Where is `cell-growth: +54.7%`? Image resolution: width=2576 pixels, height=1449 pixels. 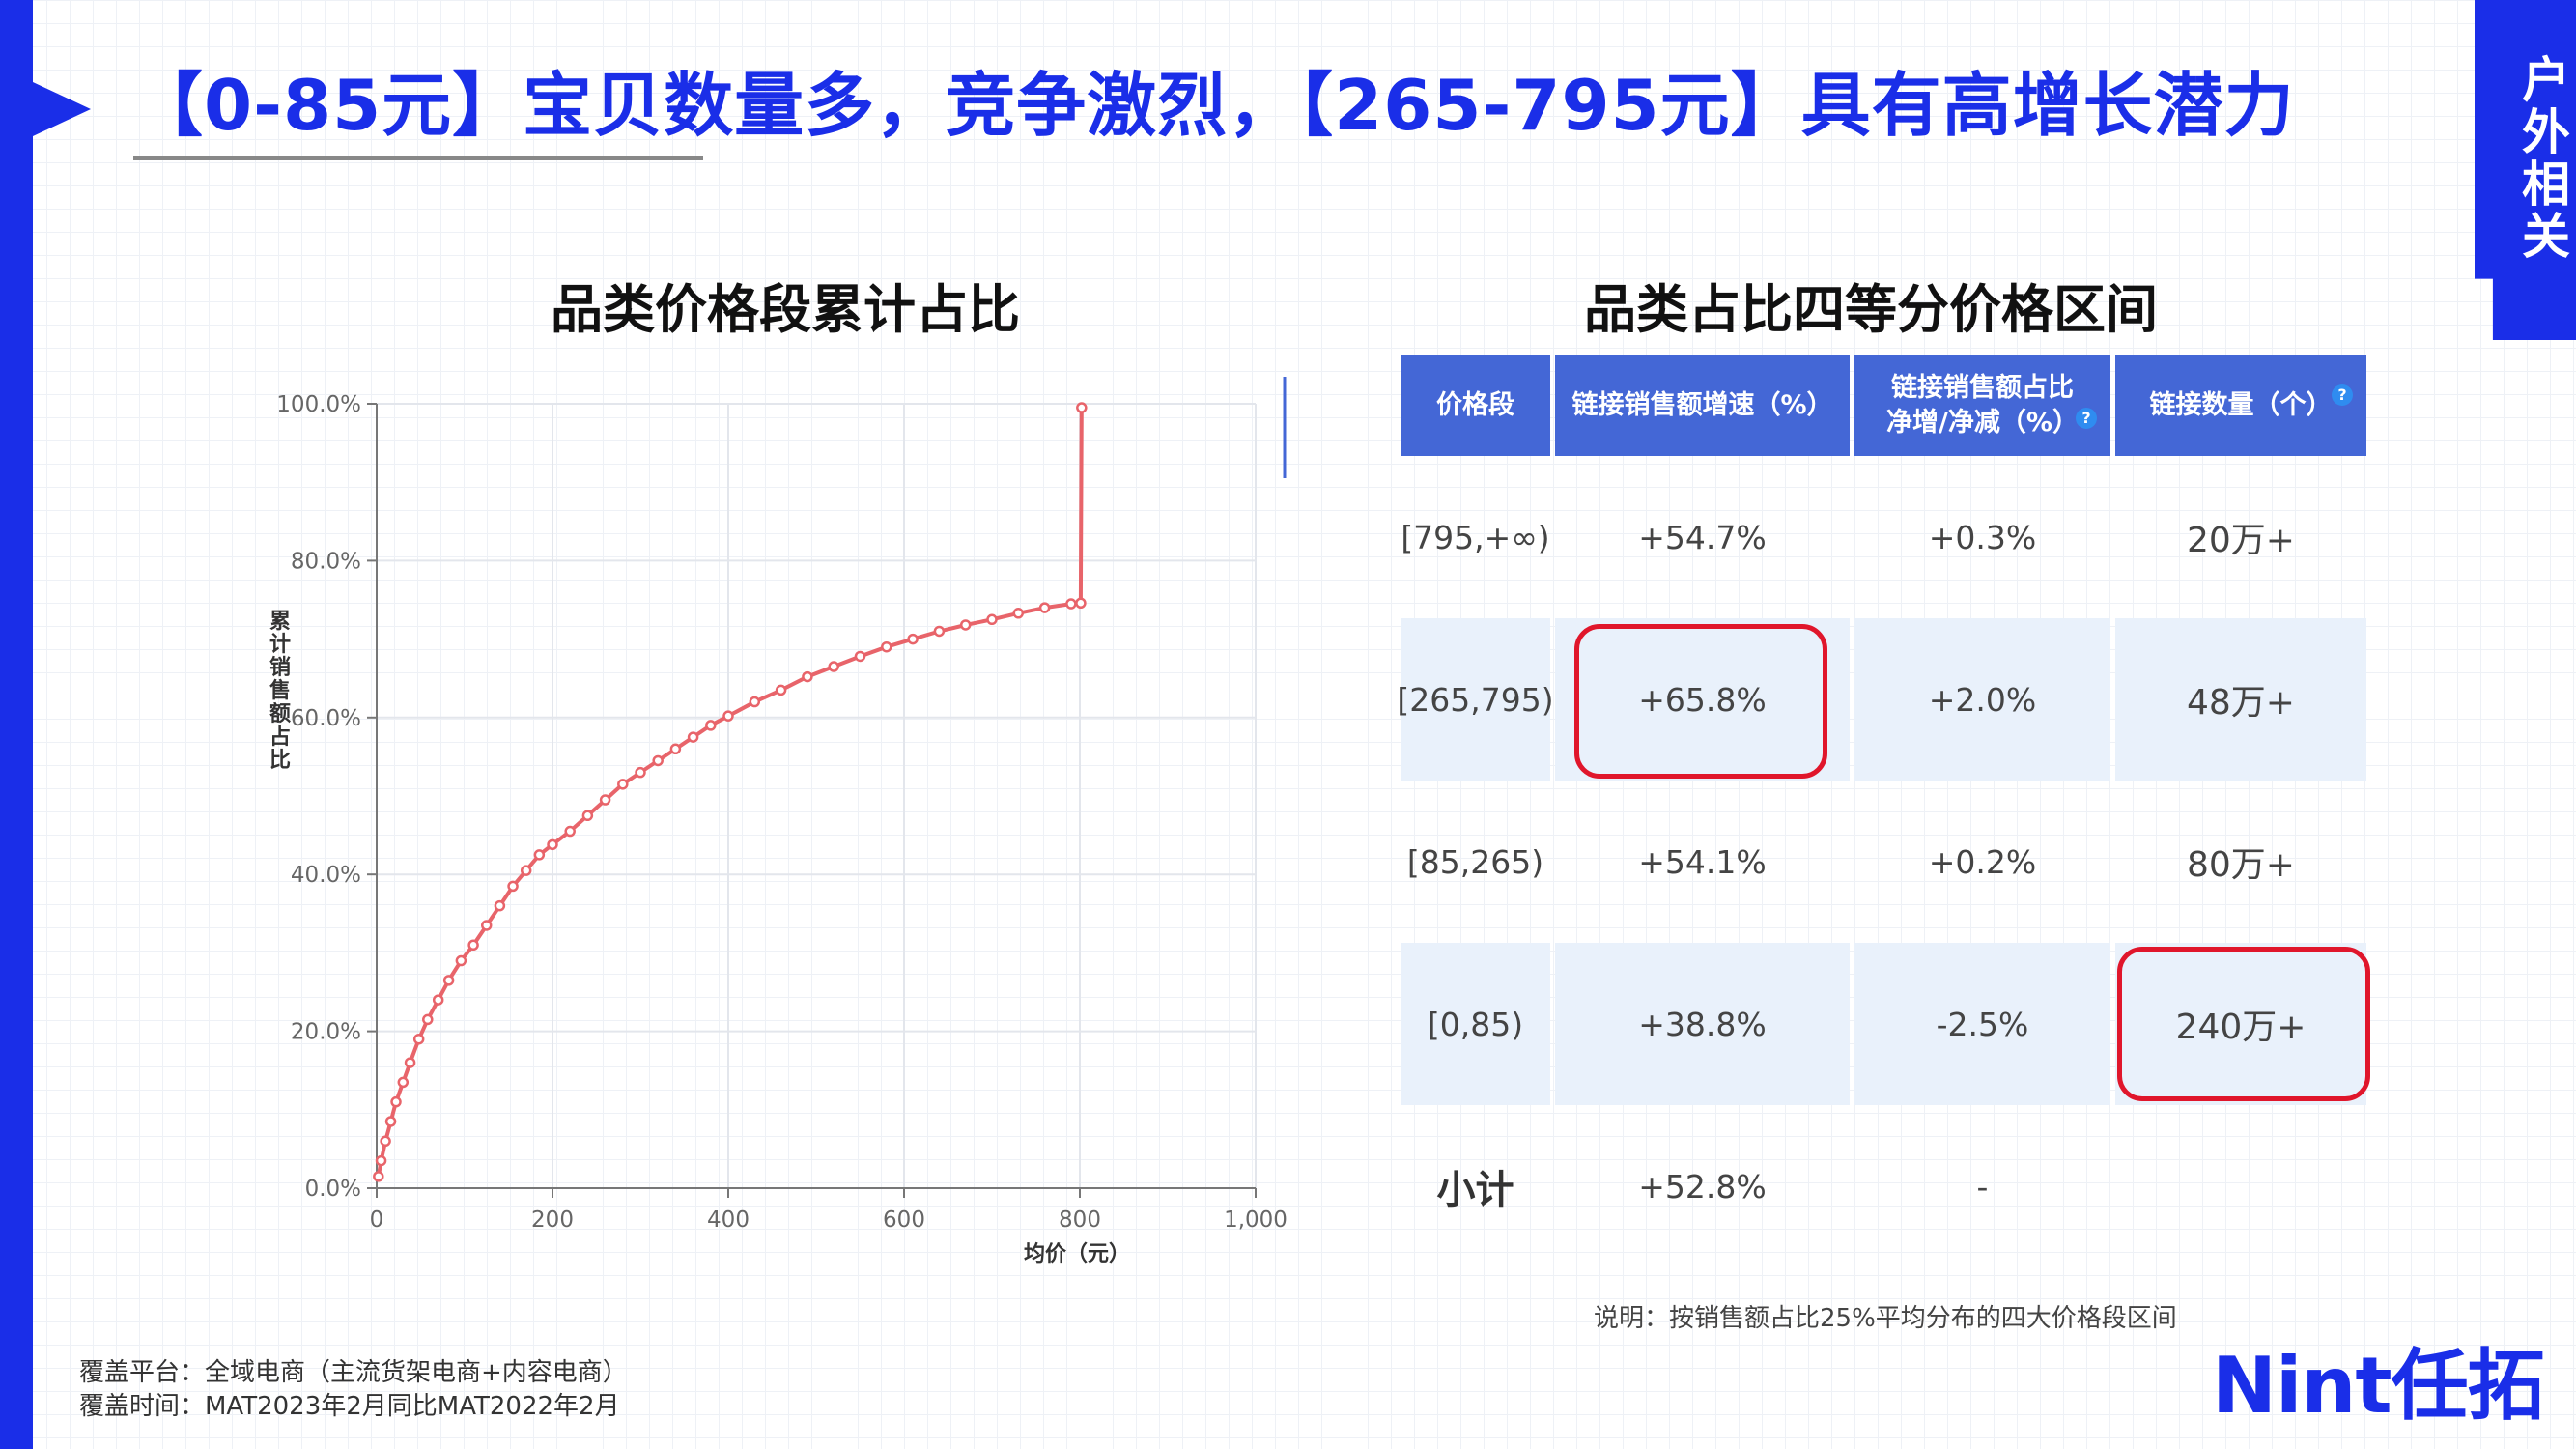
cell-growth: +54.7% is located at coordinates (1702, 537).